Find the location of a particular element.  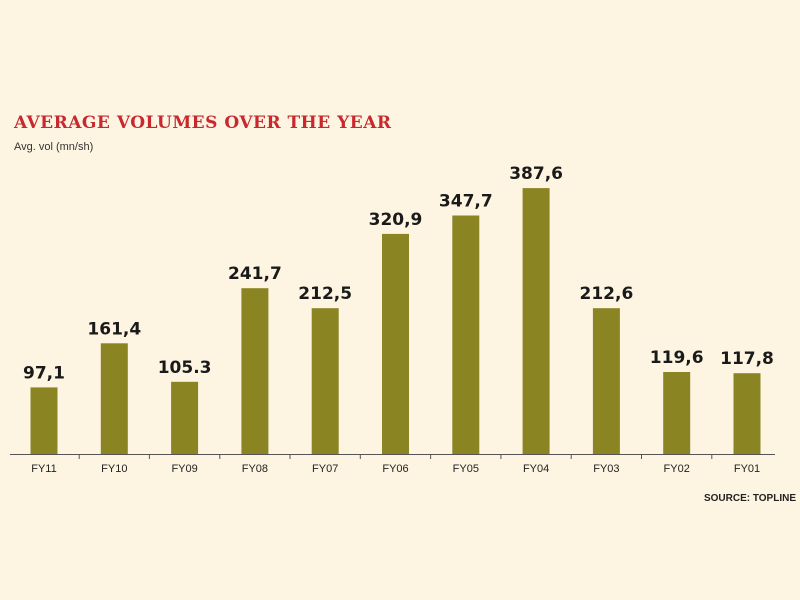

x-tick-label-fy09: FY09 is located at coordinates (184, 469).